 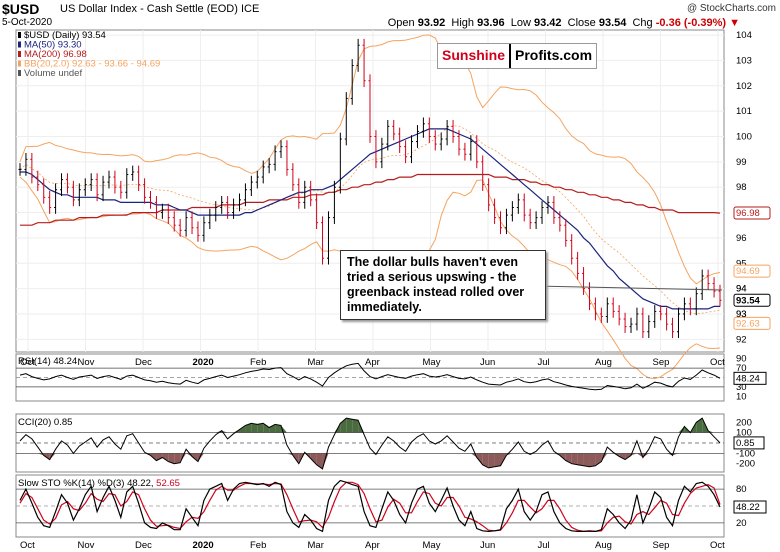 I want to click on legend-entry: BB(20,2.0) 92.63 - 93.66 - 94.69, so click(x=92, y=64).